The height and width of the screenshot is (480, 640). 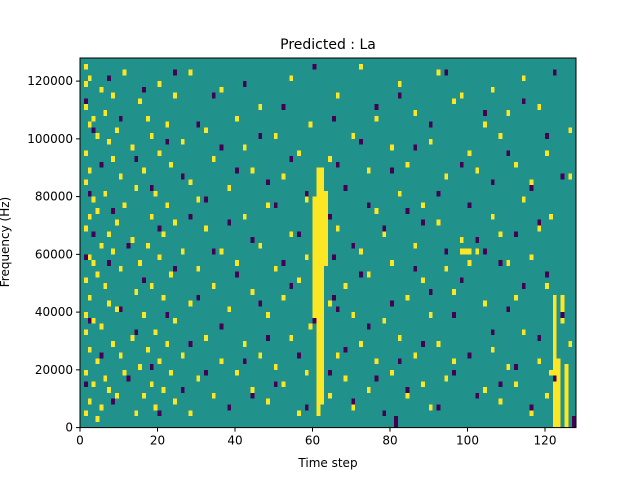 I want to click on x-tick-label: 60, so click(x=312, y=441).